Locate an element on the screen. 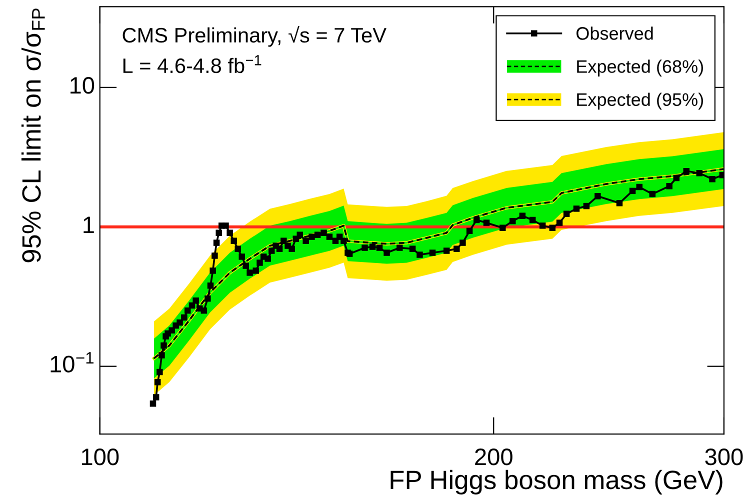  x-tick-label: 100 is located at coordinates (100, 457).